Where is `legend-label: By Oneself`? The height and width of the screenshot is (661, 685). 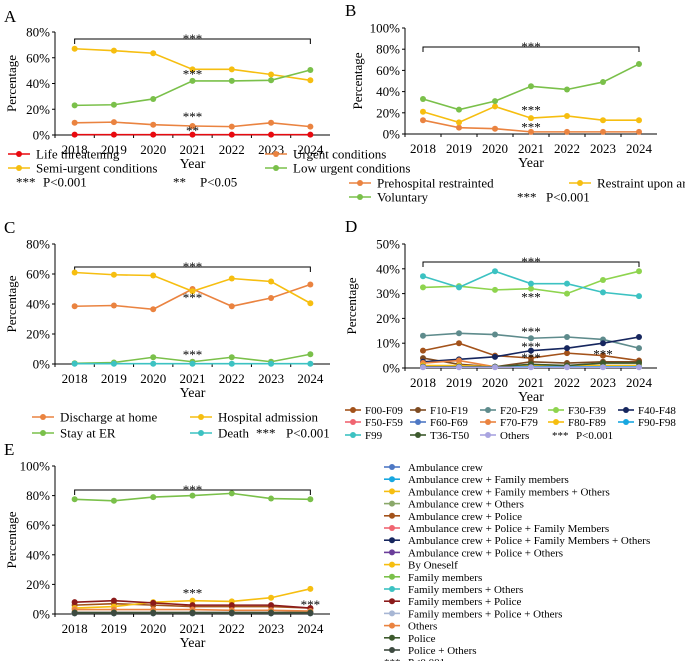
legend-label: By Oneself is located at coordinates (433, 566).